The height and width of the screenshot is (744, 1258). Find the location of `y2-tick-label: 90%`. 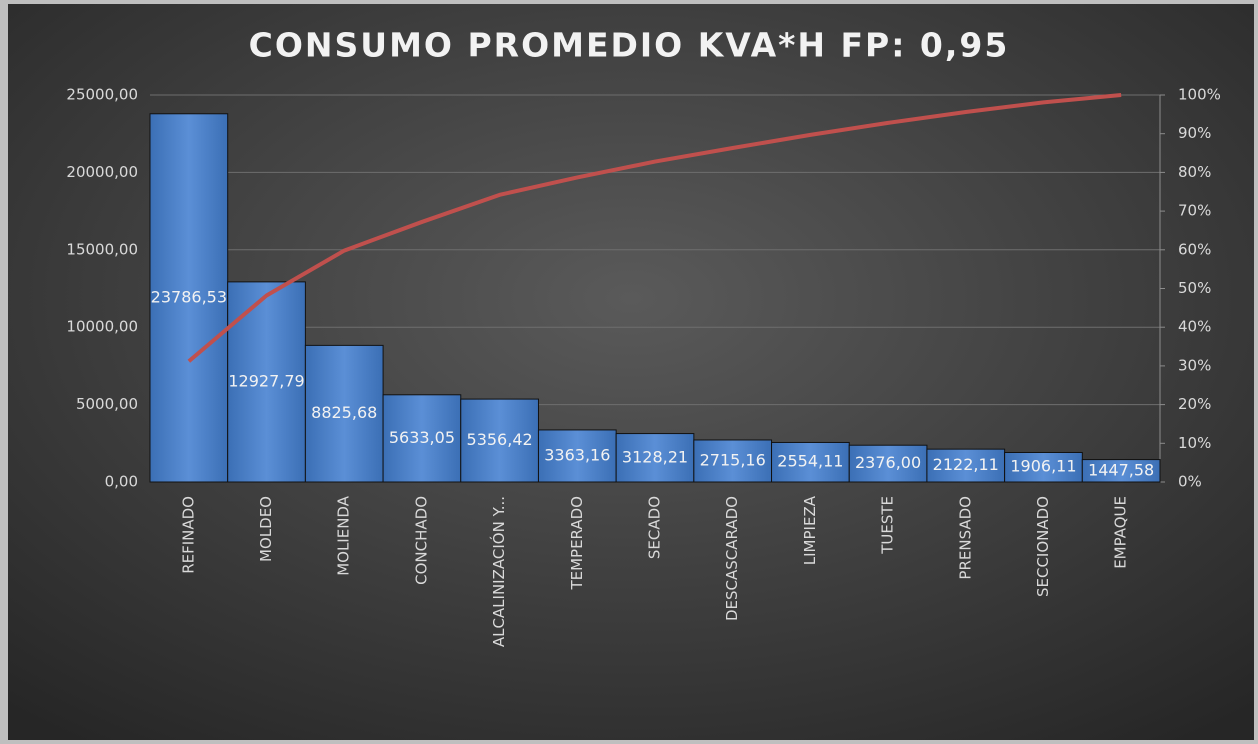

y2-tick-label: 90% is located at coordinates (1194, 133).